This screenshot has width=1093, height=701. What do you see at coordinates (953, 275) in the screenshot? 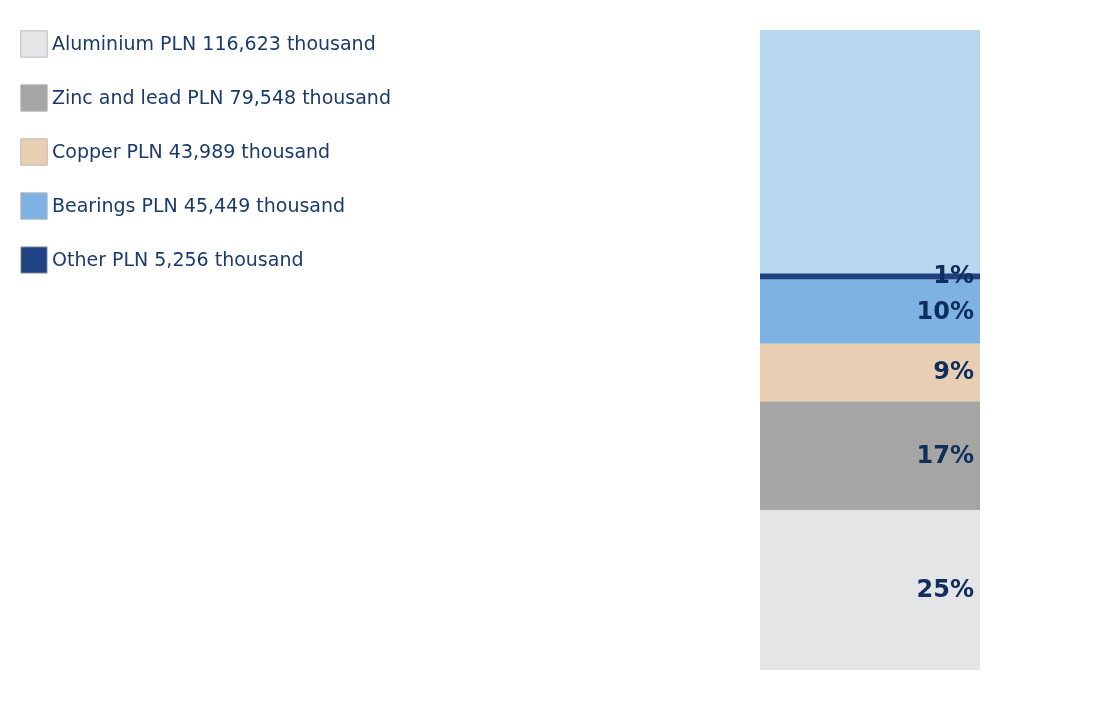
I see `data-label: 1%` at bounding box center [953, 275].